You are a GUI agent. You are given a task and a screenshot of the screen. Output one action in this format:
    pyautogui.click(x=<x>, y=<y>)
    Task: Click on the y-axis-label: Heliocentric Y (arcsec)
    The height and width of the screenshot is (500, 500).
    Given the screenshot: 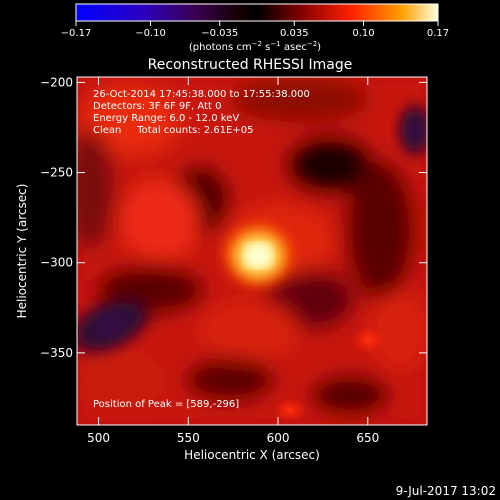 What is the action you would take?
    pyautogui.click(x=22, y=251)
    